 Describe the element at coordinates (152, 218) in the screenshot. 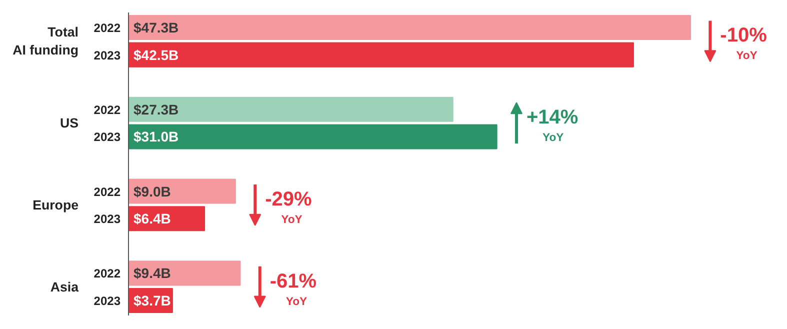

I see `data-label: $6.4B` at that location.